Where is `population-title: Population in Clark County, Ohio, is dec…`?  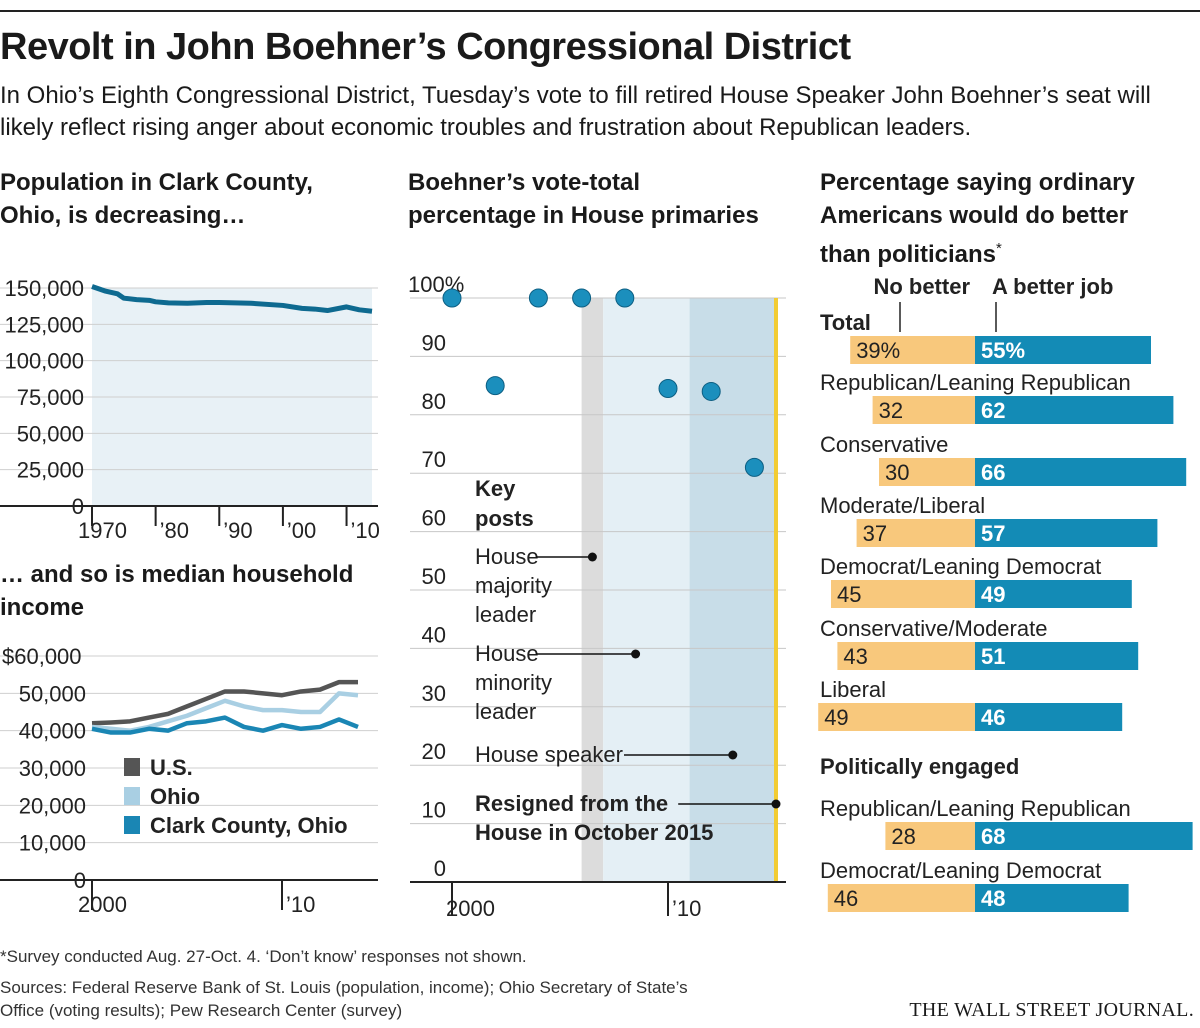
population-title: Population in Clark County, Ohio, is dec… is located at coordinates (156, 199).